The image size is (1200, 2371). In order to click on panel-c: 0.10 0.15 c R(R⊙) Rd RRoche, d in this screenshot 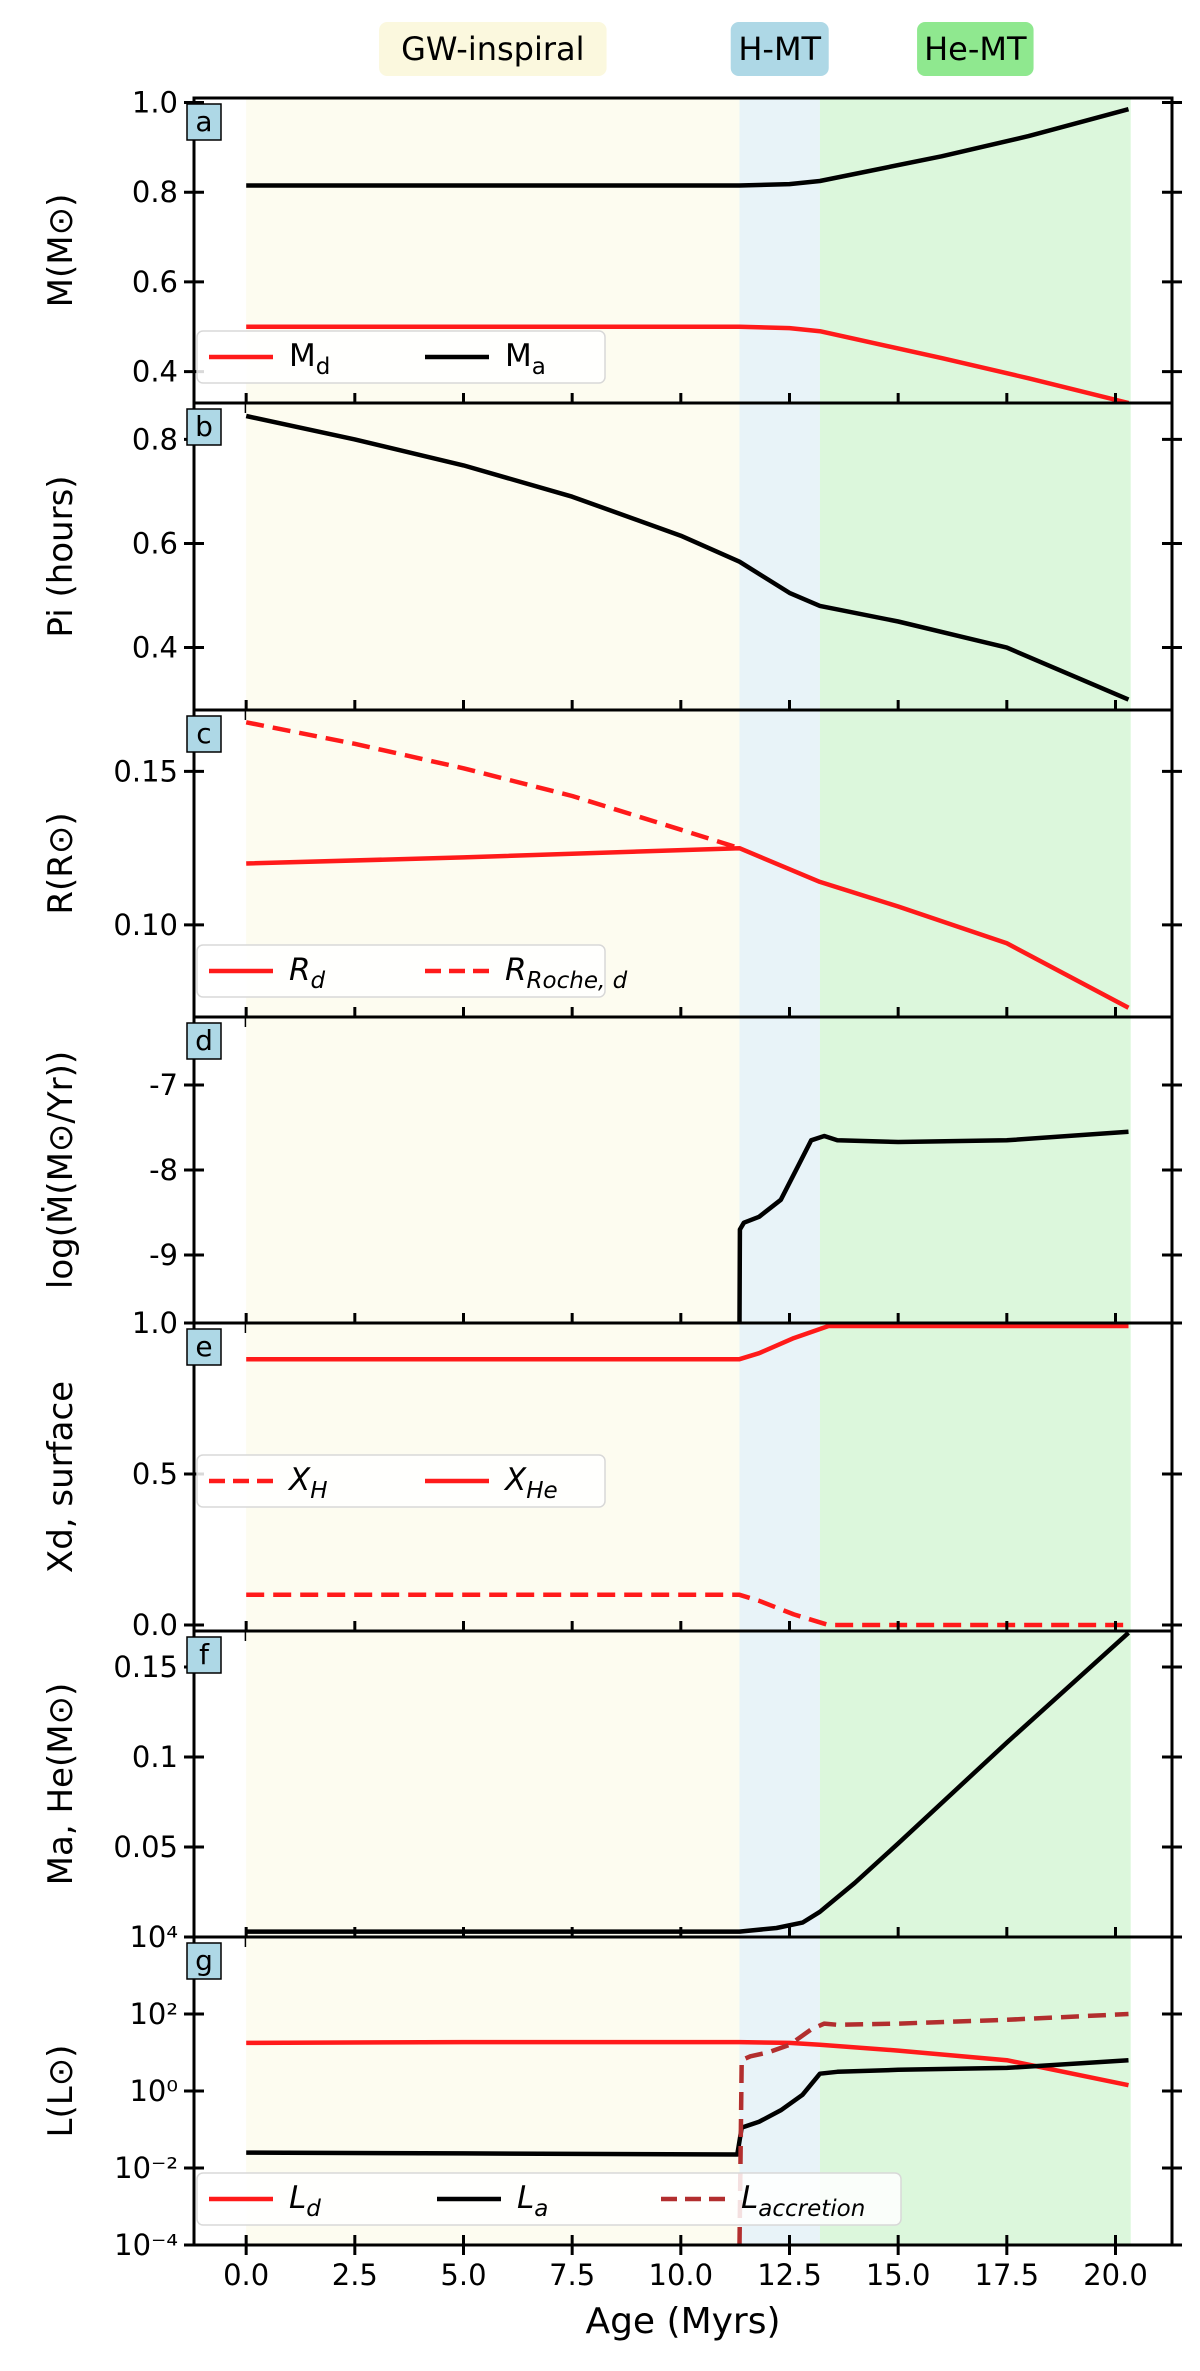, I will do `click(611, 867)`.